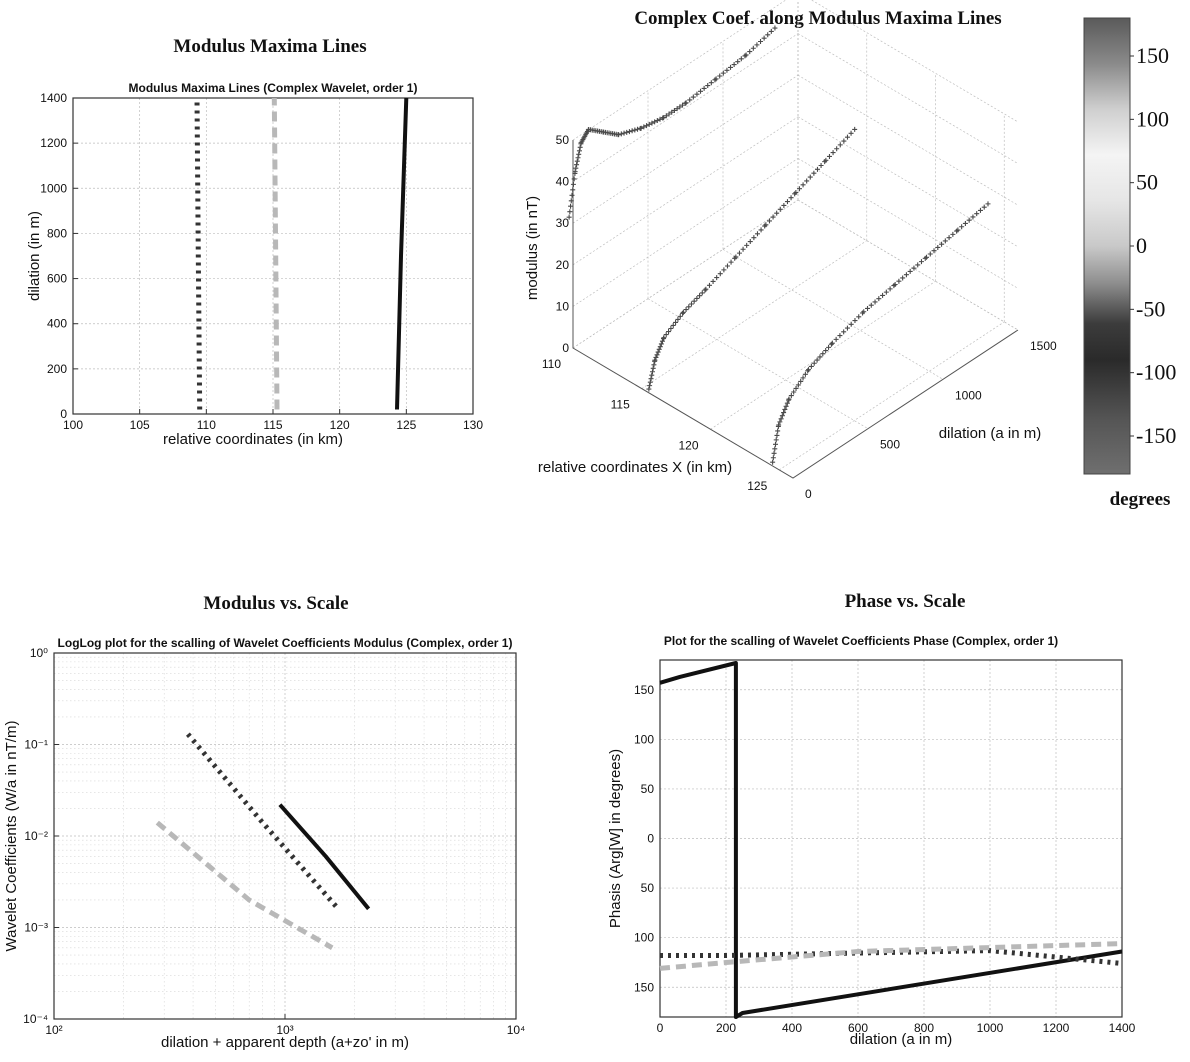  What do you see at coordinates (563, 223) in the screenshot?
I see `z-tick-label: 30` at bounding box center [563, 223].